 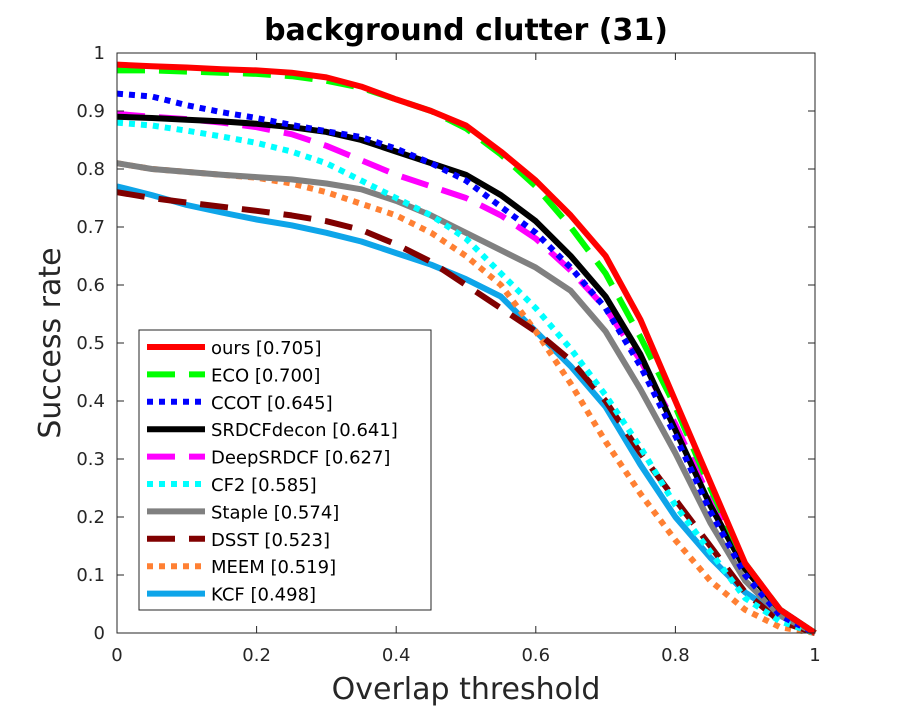 I want to click on y-tick-label-1: 0.1, so click(x=90, y=575).